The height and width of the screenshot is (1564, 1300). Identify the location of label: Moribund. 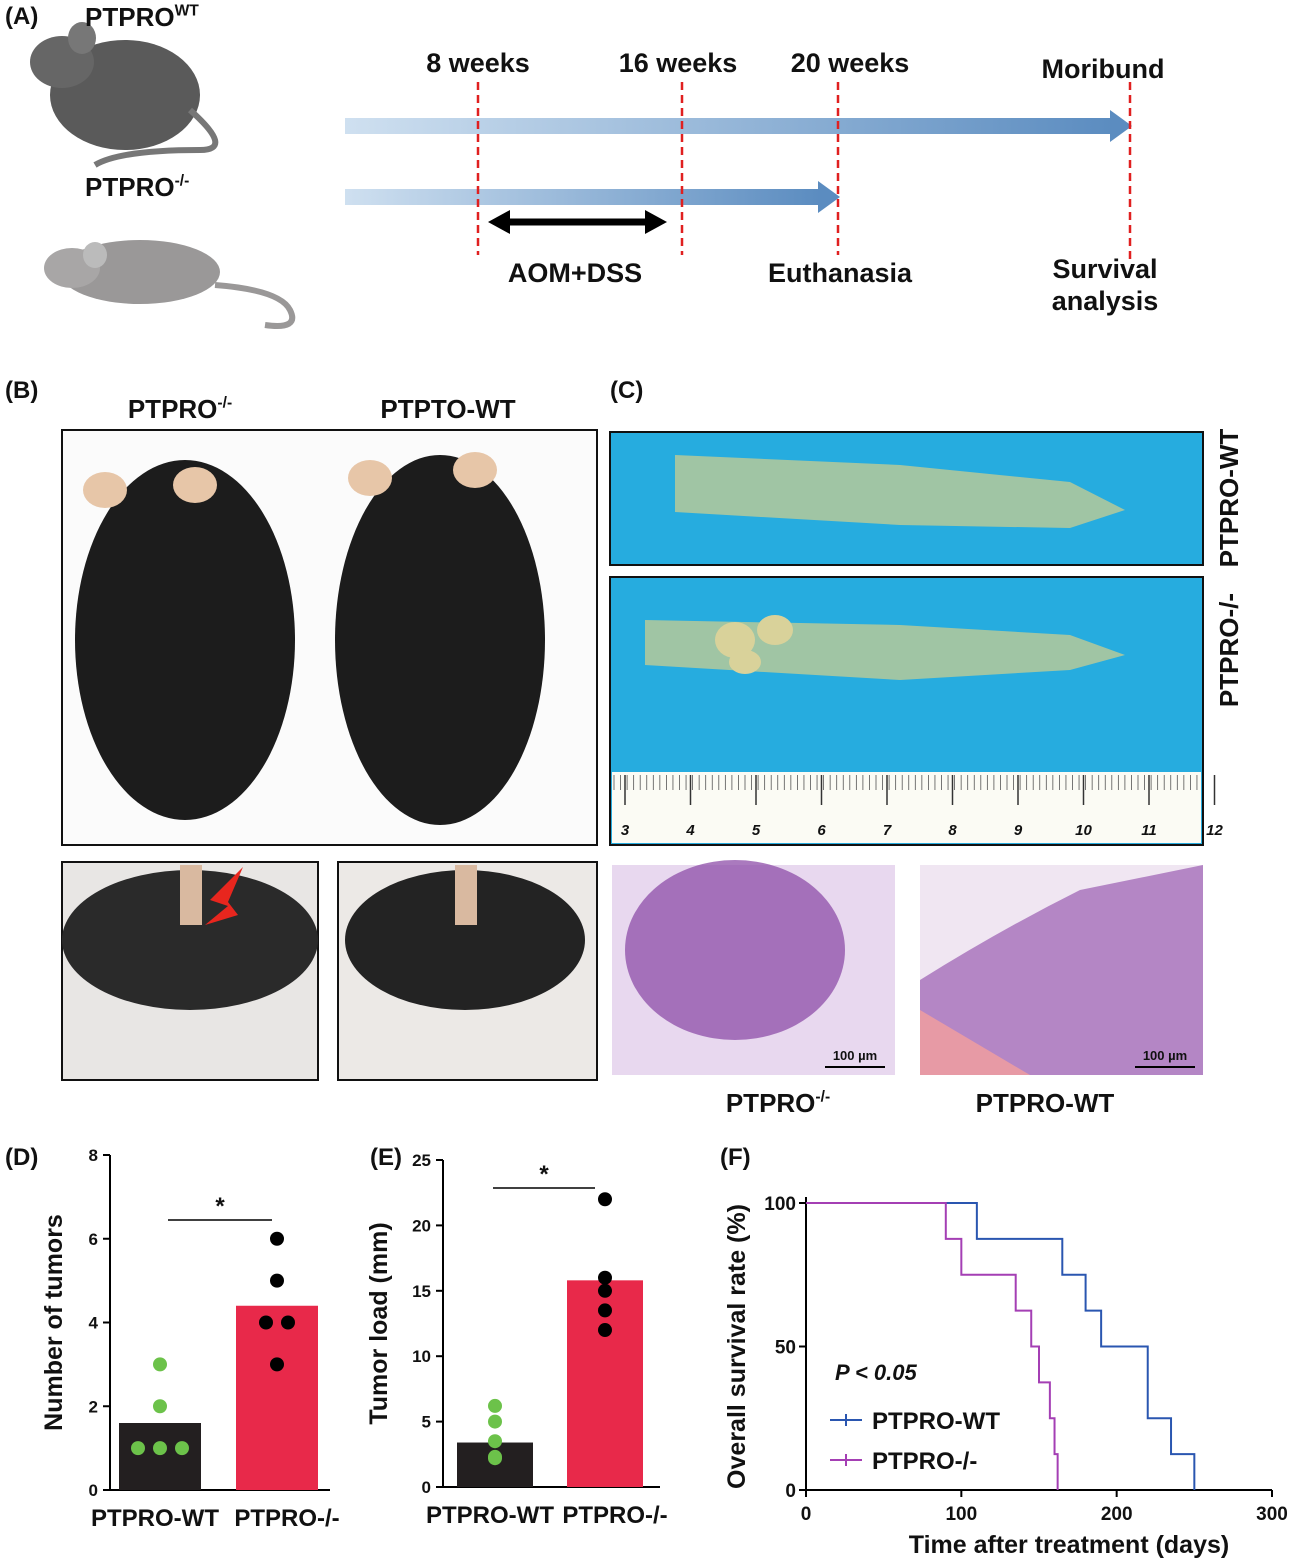
(1103, 69).